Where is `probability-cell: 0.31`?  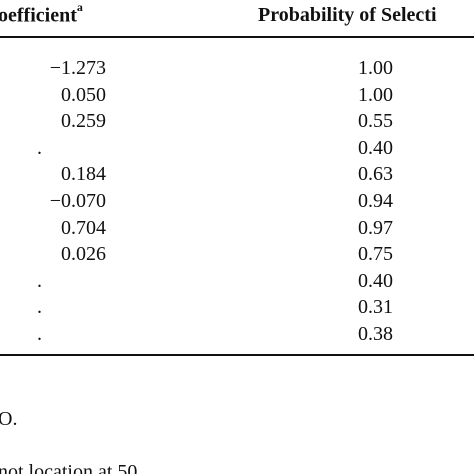 probability-cell: 0.31 is located at coordinates (375, 307).